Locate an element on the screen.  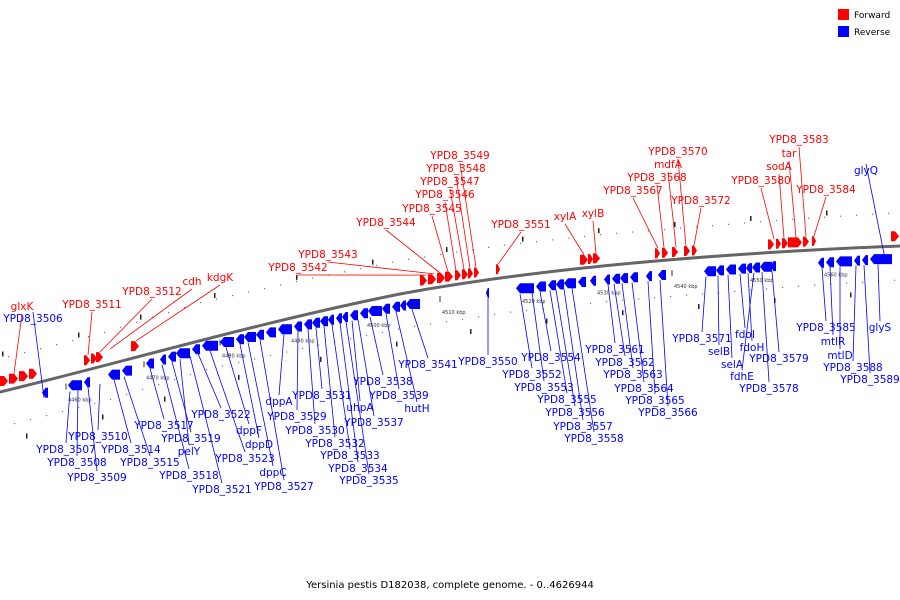
gene-label-ypd8-3561: YPD8_3561 is located at coordinates (614, 350).